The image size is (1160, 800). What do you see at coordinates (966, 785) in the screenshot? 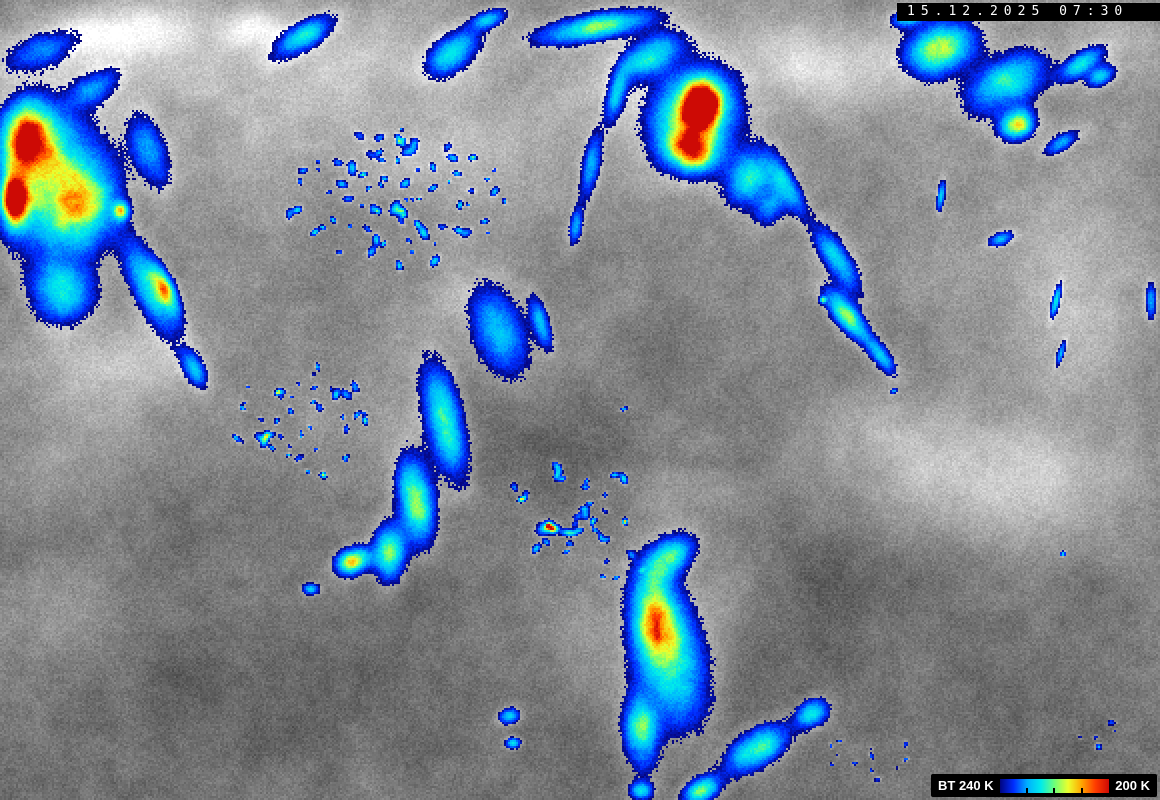
I see `legend-left-label: BT 240 K` at bounding box center [966, 785].